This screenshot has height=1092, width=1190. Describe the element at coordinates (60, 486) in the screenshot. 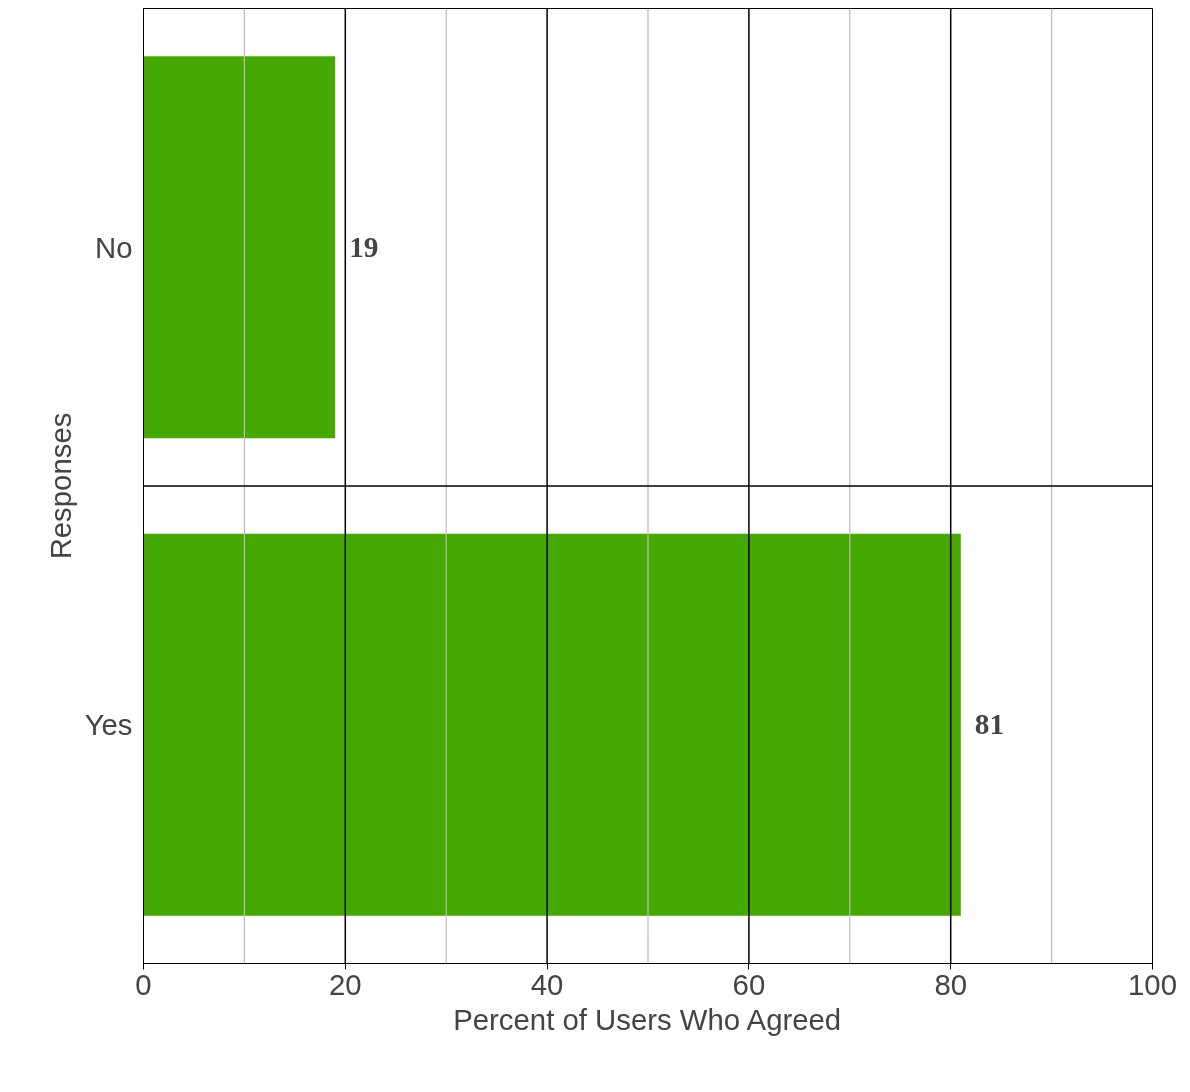

I see `y-axis-title: Responses` at that location.